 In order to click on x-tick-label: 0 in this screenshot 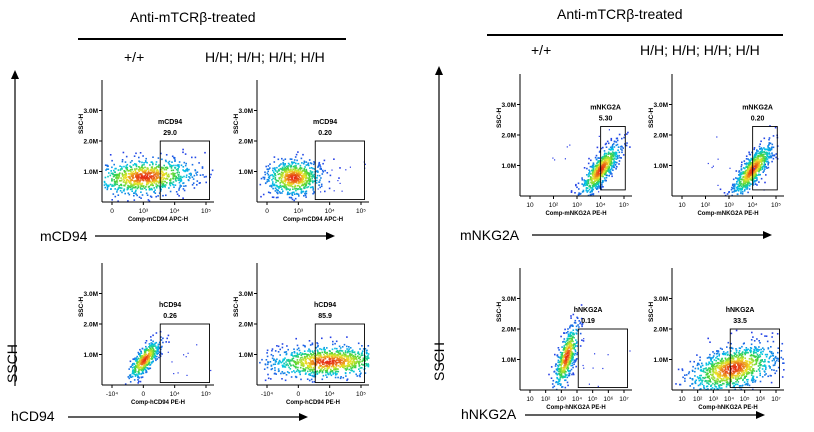, I will do `click(267, 211)`.